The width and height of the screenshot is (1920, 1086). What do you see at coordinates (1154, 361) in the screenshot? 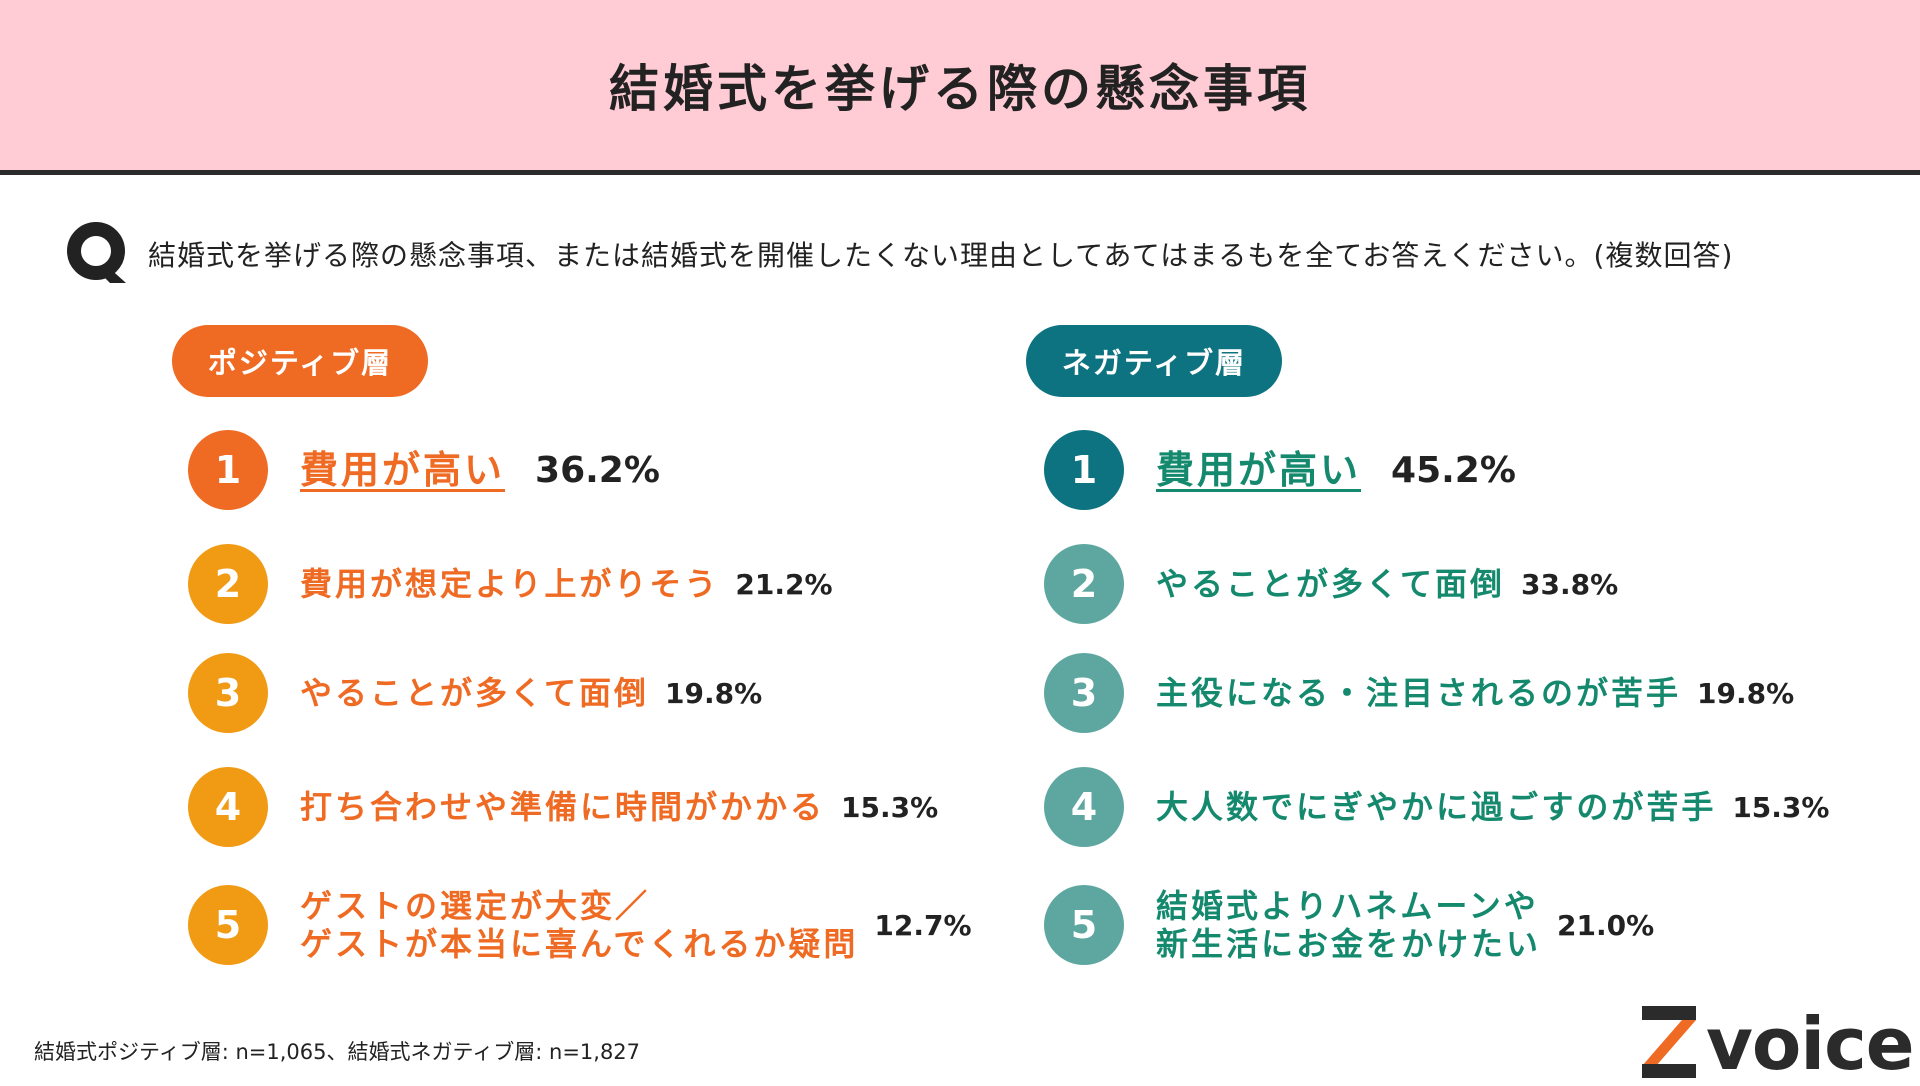
I see `negative-group-label: ネガティブ層` at bounding box center [1154, 361].